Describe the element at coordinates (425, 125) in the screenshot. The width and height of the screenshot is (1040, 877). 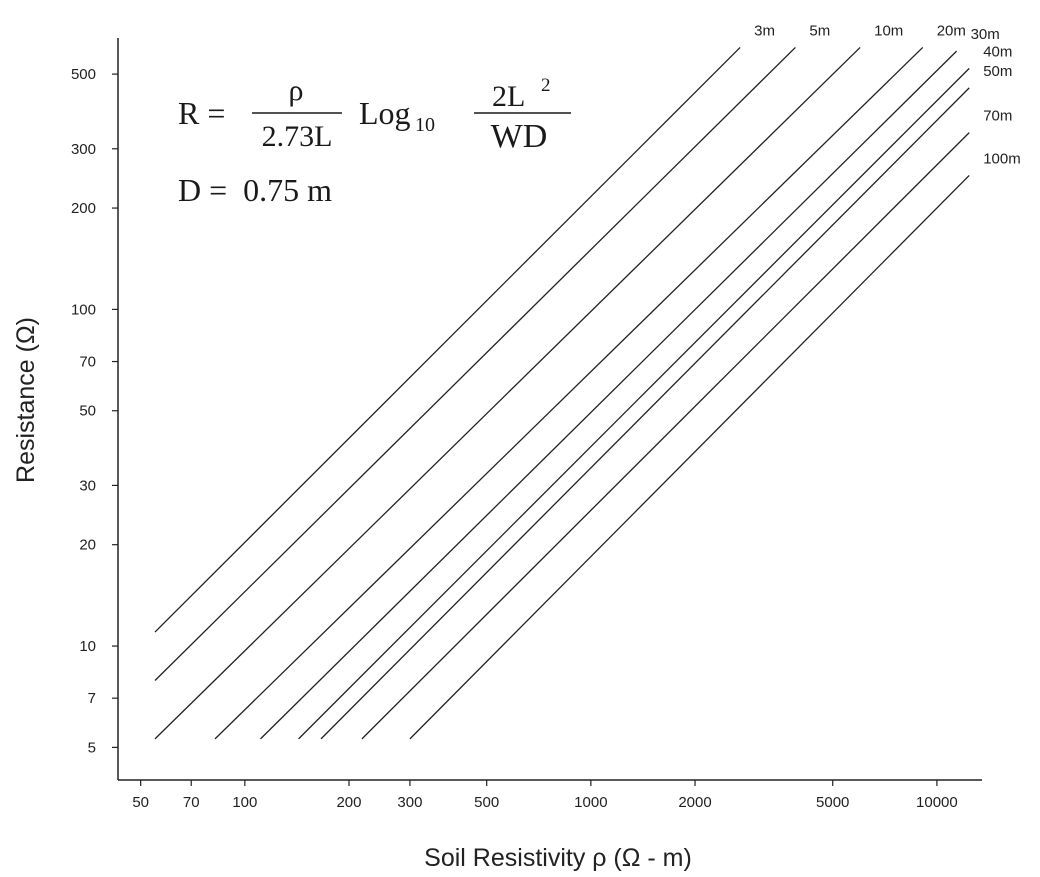
I see `formula-log-subscript: 10` at that location.